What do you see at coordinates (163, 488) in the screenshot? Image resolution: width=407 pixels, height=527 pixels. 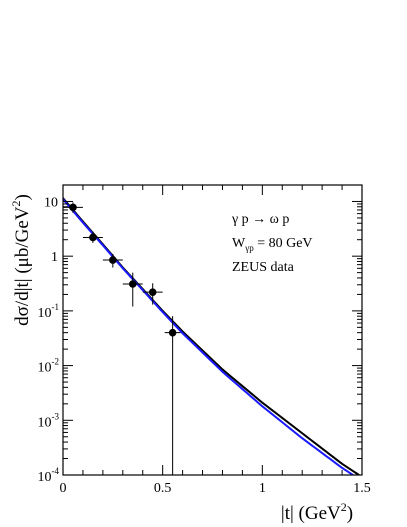 I see `x-tick-label: 0.5` at bounding box center [163, 488].